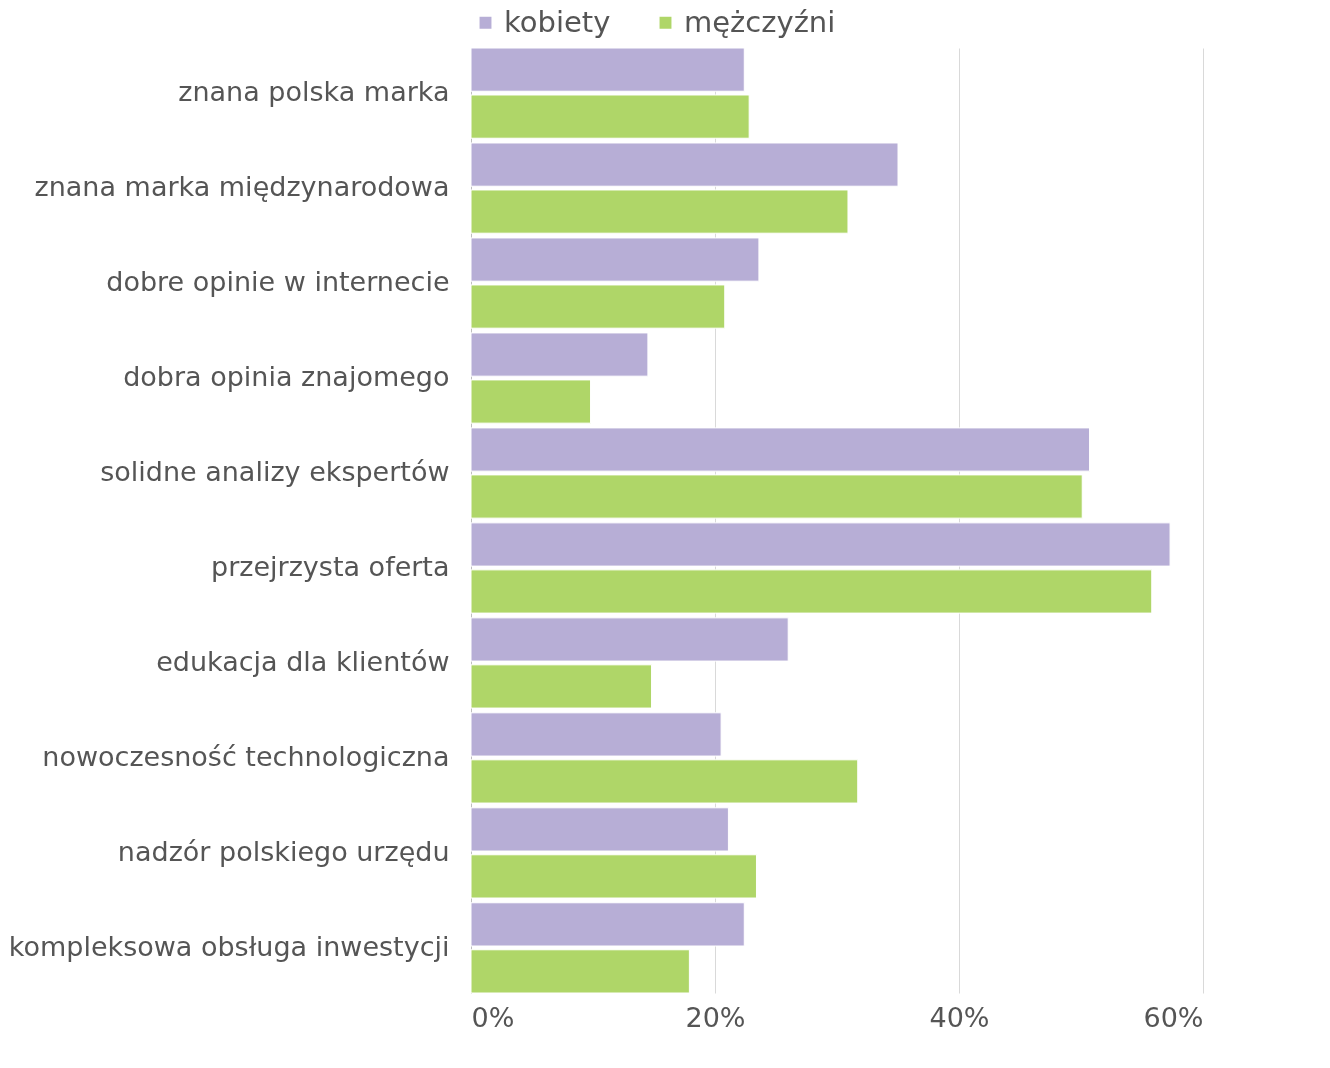 The height and width of the screenshot is (1068, 1330). Describe the element at coordinates (242, 187) in the screenshot. I see `y-tick-label: znana marka międzynarodowa` at that location.